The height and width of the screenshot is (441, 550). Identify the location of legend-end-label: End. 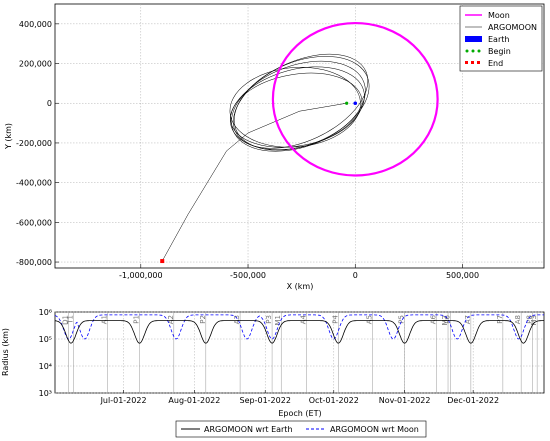
(495, 63).